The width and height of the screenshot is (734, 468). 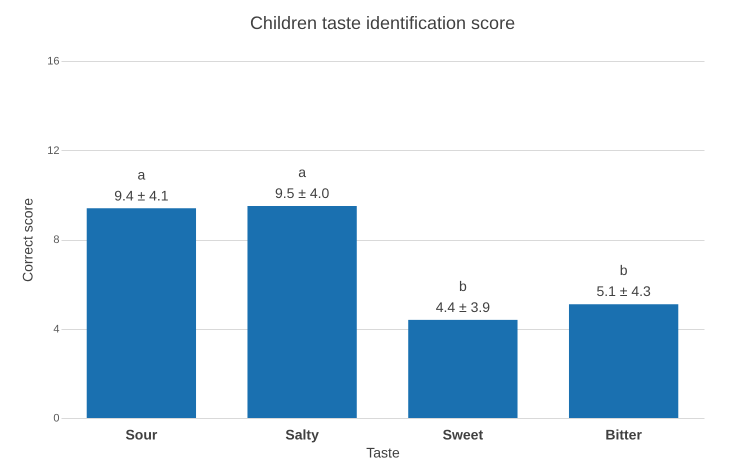 What do you see at coordinates (56, 240) in the screenshot?
I see `y-tick-label: 8` at bounding box center [56, 240].